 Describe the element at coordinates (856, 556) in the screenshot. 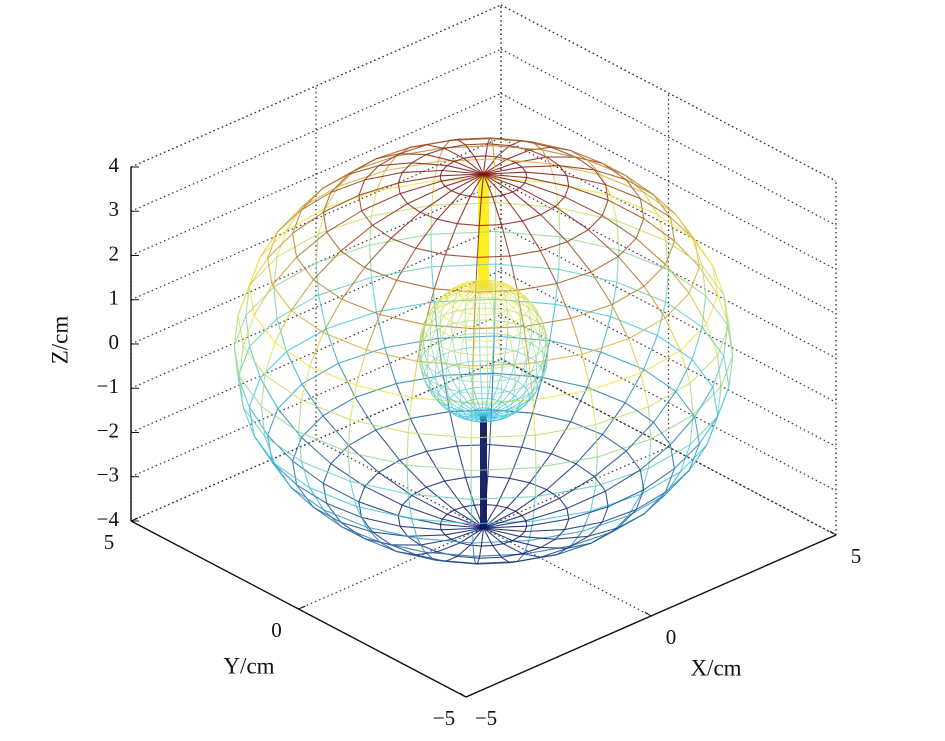

I see `x-tick-label: 5` at that location.